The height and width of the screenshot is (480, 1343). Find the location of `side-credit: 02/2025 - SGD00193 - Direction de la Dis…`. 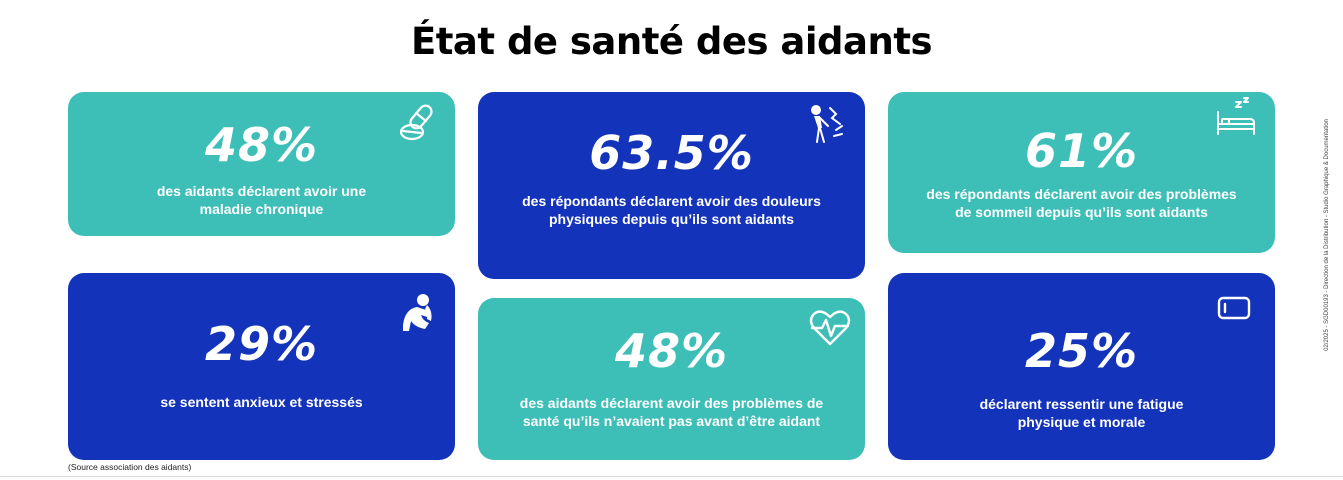

side-credit: 02/2025 - SGD00193 - Direction de la Dis… is located at coordinates (1327, 235).